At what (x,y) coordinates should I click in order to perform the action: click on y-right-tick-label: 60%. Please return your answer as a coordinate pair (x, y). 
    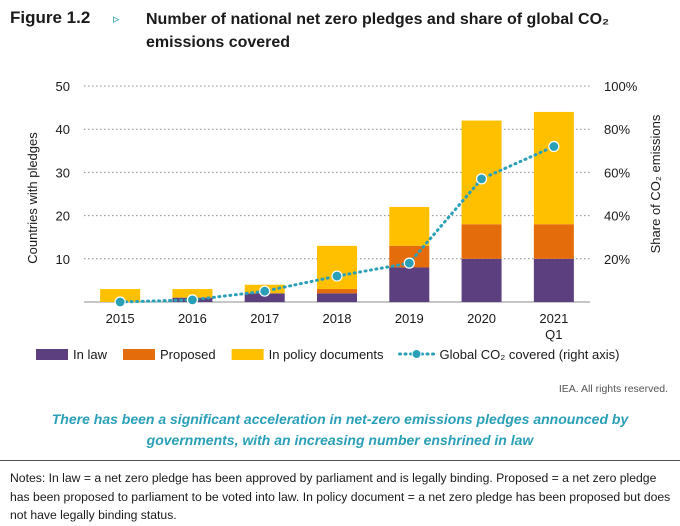
    Looking at the image, I should click on (617, 172).